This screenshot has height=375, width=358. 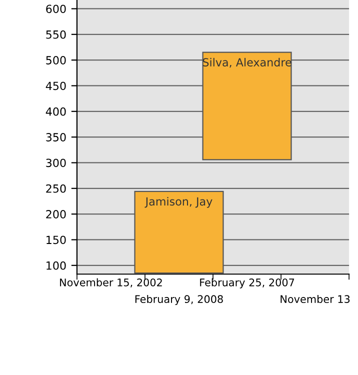 What do you see at coordinates (178, 202) in the screenshot?
I see `annotation: Jamison, Jay` at bounding box center [178, 202].